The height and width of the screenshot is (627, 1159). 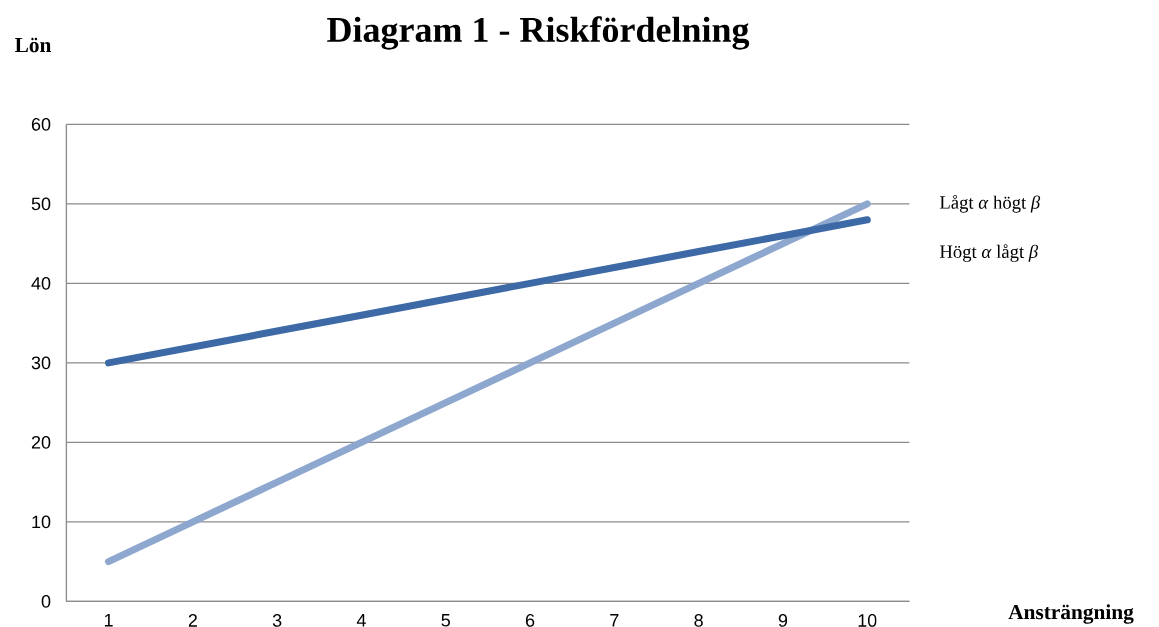 What do you see at coordinates (614, 620) in the screenshot?
I see `x-tick-label: 7` at bounding box center [614, 620].